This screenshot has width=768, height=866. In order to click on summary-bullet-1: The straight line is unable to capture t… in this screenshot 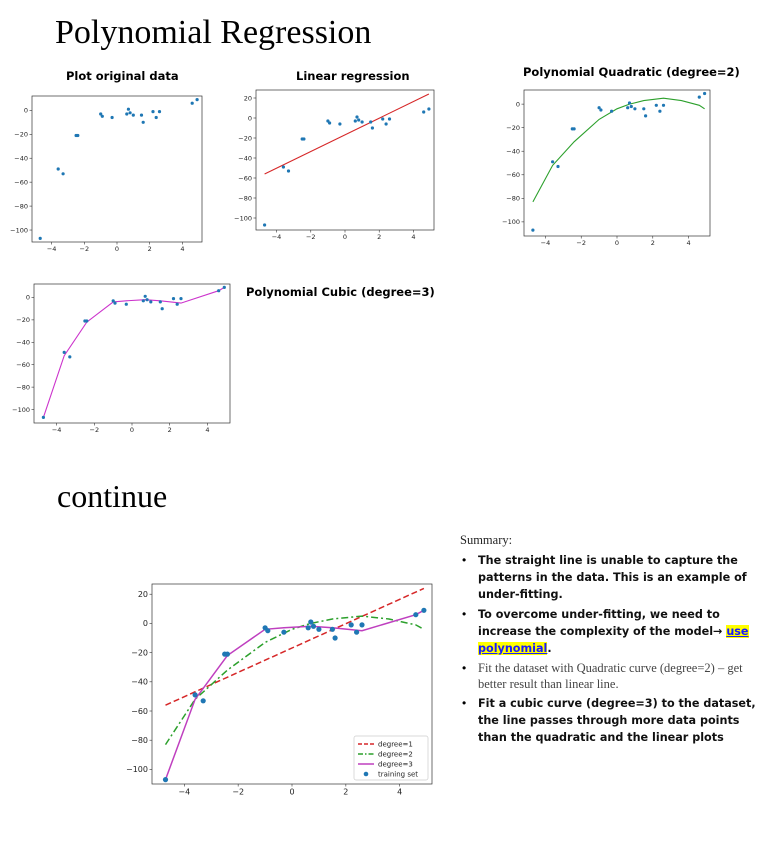, I will do `click(612, 577)`.